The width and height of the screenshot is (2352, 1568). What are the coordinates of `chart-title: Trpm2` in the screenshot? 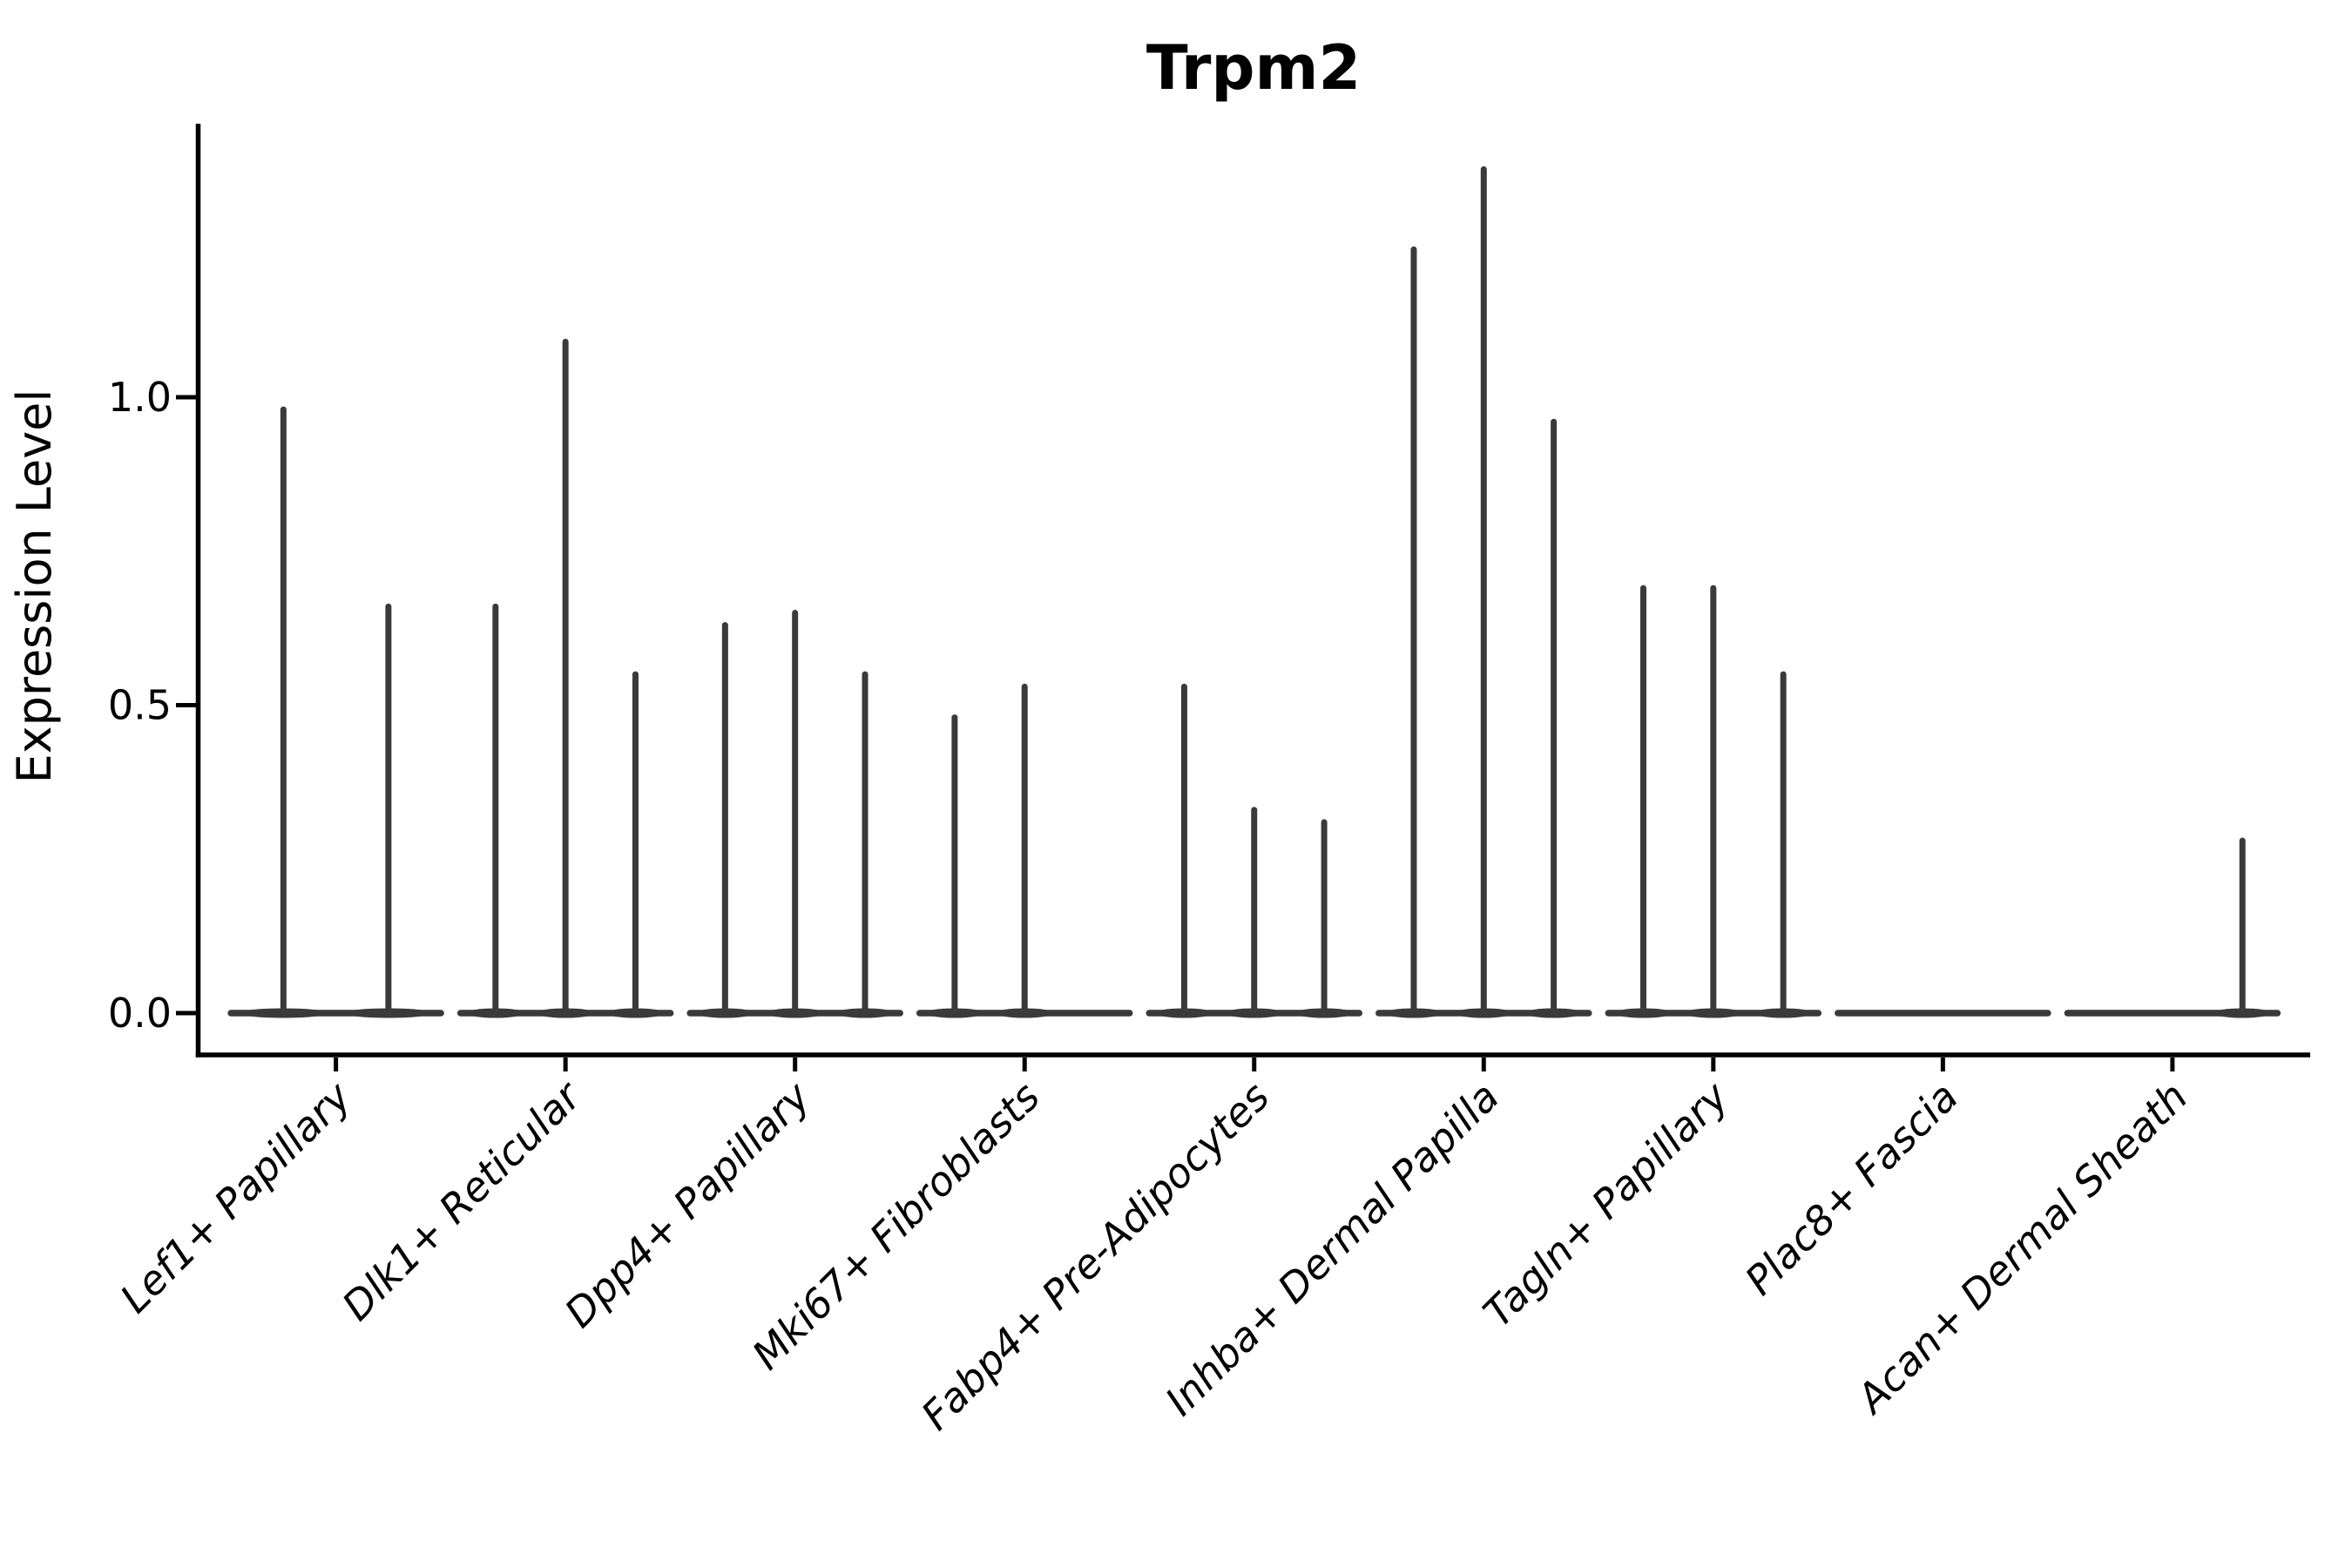 It's located at (1253, 68).